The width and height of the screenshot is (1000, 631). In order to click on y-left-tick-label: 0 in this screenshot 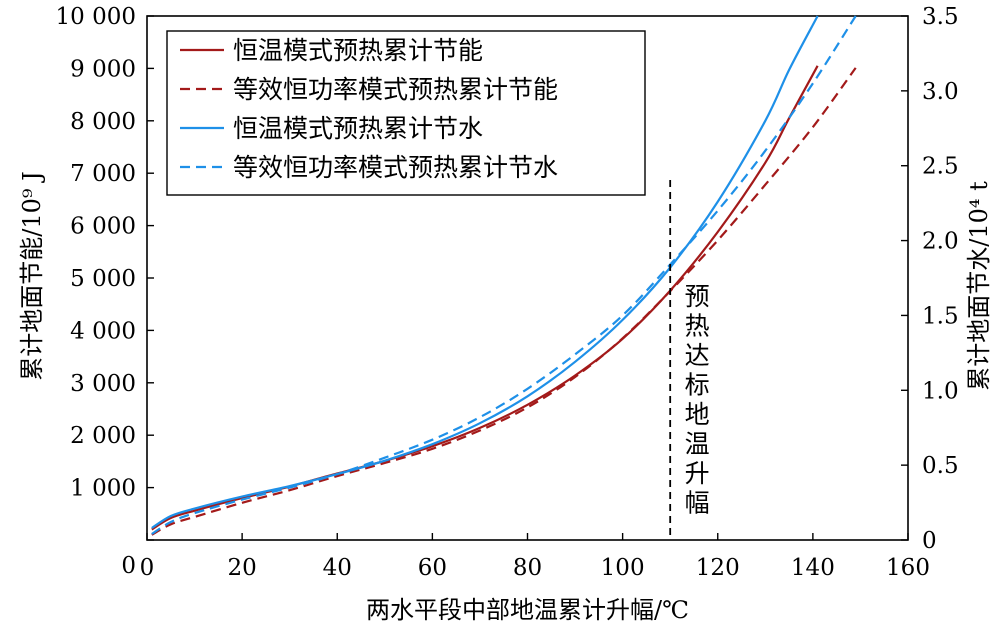, I will do `click(128, 566)`.